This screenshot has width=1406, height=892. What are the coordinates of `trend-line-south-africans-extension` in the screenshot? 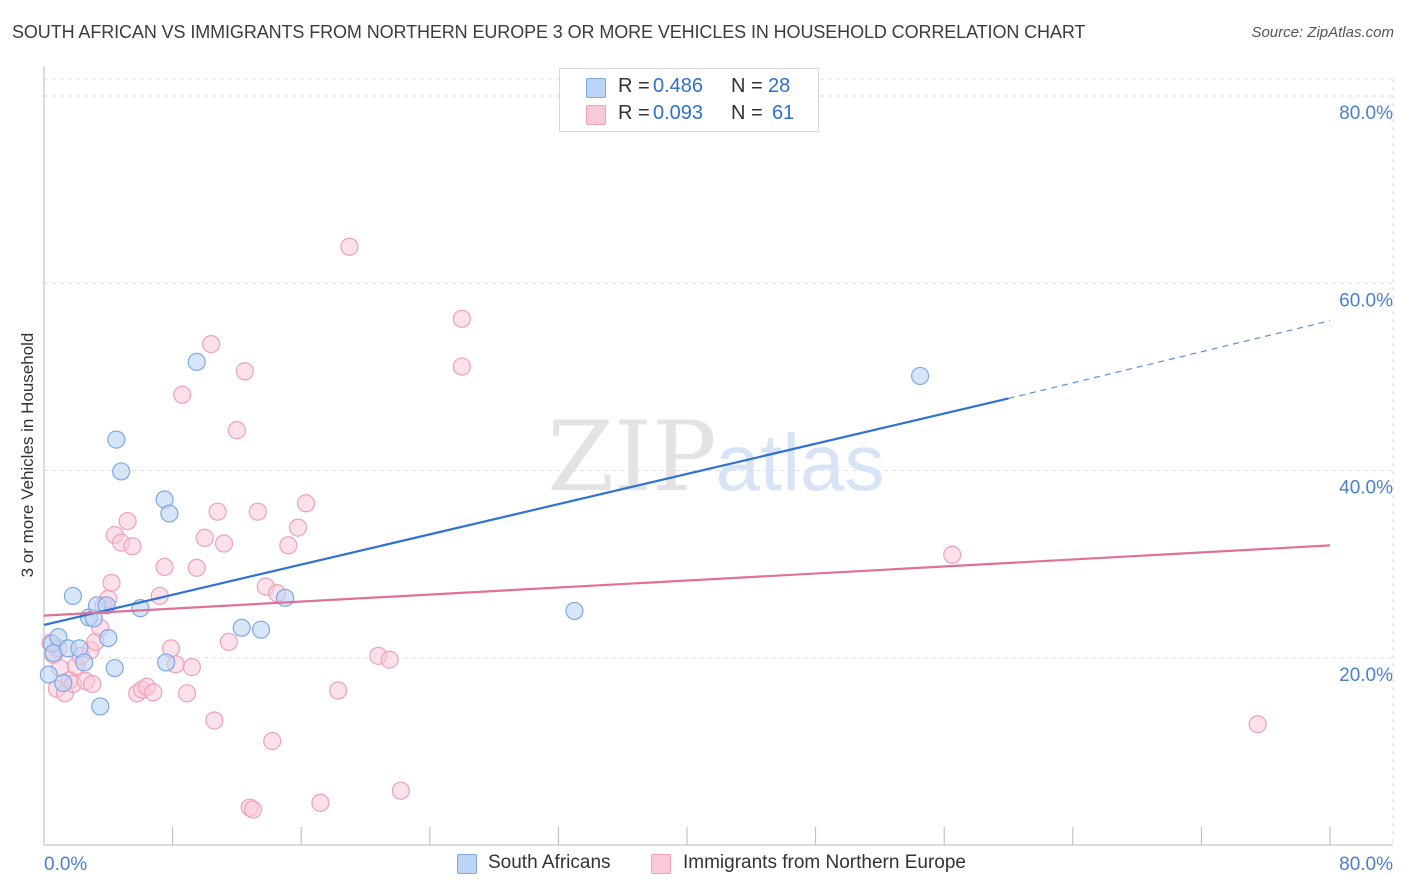 It's located at (1169, 359).